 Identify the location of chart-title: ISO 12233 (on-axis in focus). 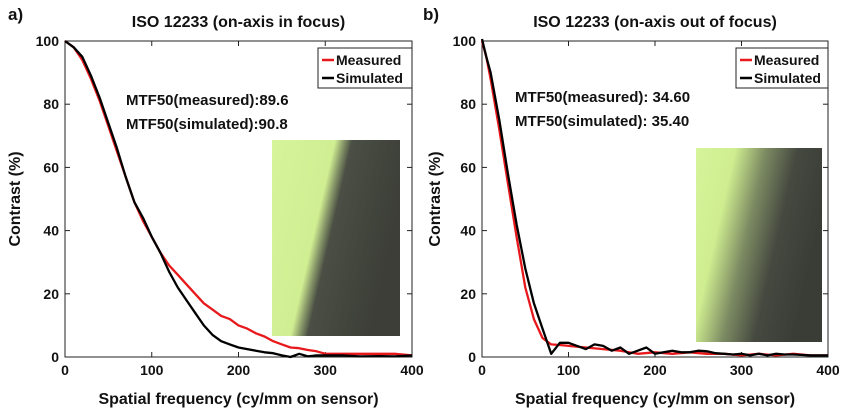
(238, 22).